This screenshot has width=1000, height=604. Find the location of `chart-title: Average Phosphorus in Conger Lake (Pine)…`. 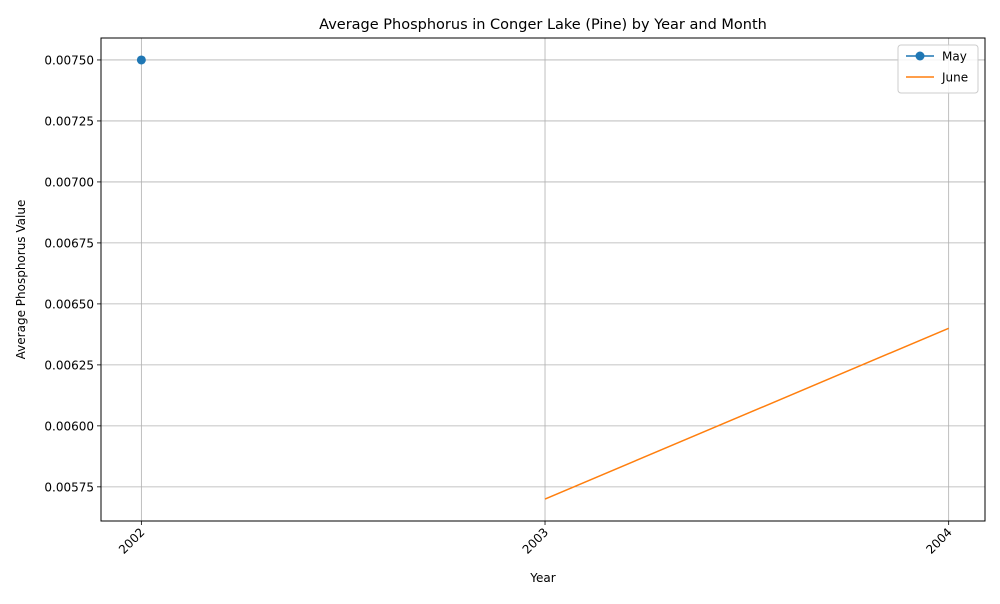

chart-title: Average Phosphorus in Conger Lake (Pine)… is located at coordinates (543, 25).